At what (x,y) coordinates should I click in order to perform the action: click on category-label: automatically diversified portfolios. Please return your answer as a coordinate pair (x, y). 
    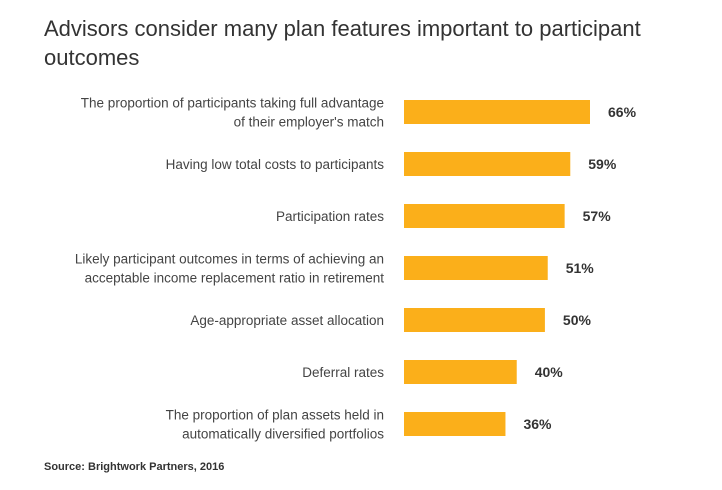
    Looking at the image, I should click on (283, 434).